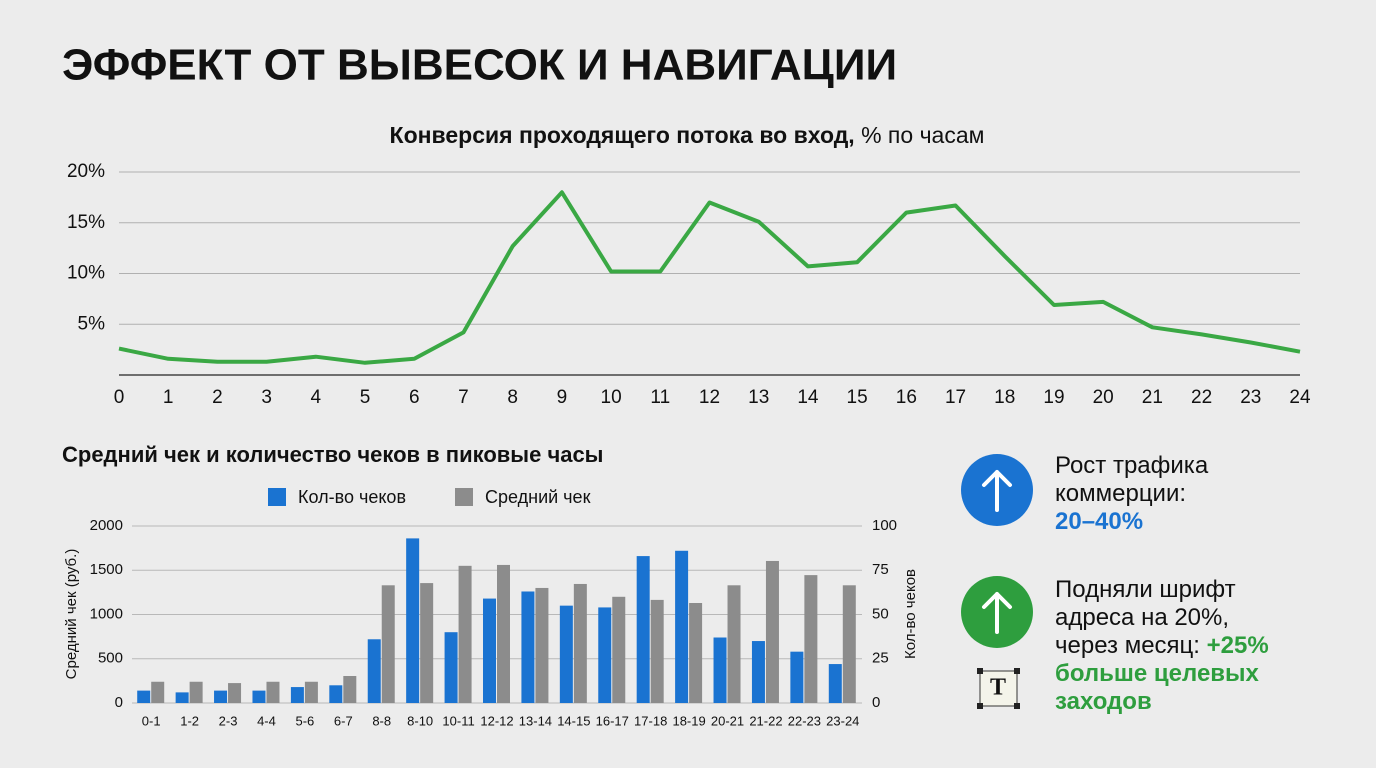  Describe the element at coordinates (343, 720) in the screenshot. I see `x-tick-label: 6-7` at that location.